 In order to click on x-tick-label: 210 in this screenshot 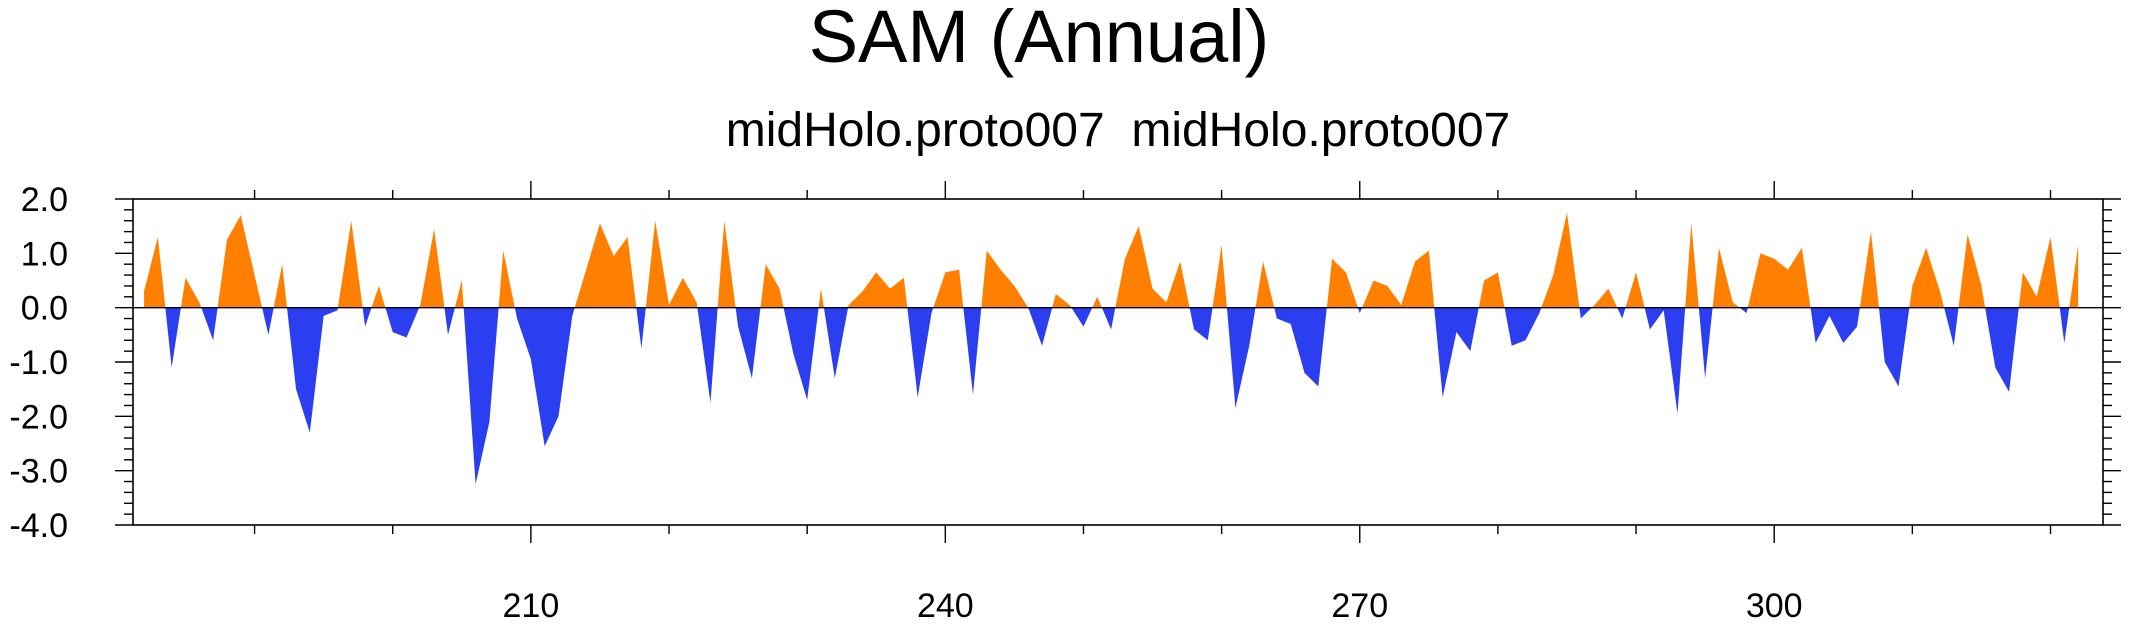, I will do `click(531, 606)`.